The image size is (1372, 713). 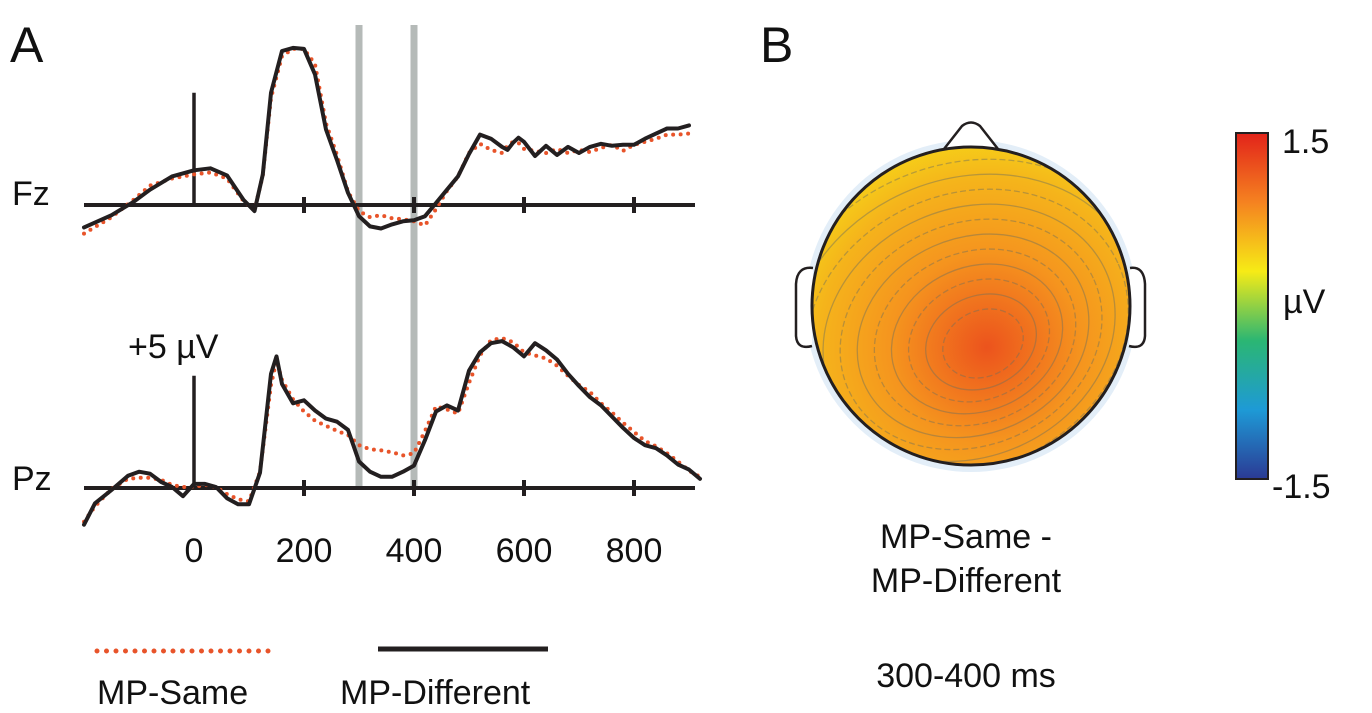 What do you see at coordinates (971, 135) in the screenshot?
I see `nose` at bounding box center [971, 135].